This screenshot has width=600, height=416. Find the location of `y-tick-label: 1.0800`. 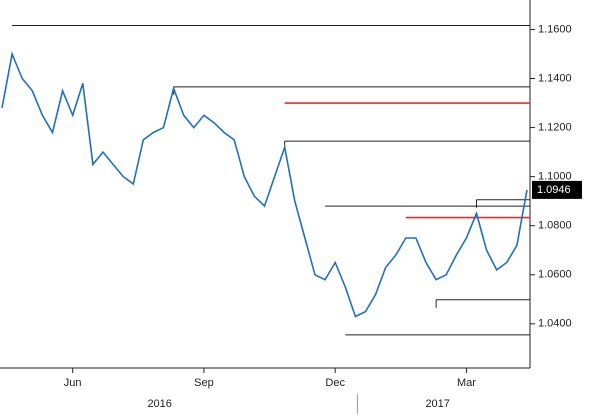

y-tick-label: 1.0800 is located at coordinates (555, 226).